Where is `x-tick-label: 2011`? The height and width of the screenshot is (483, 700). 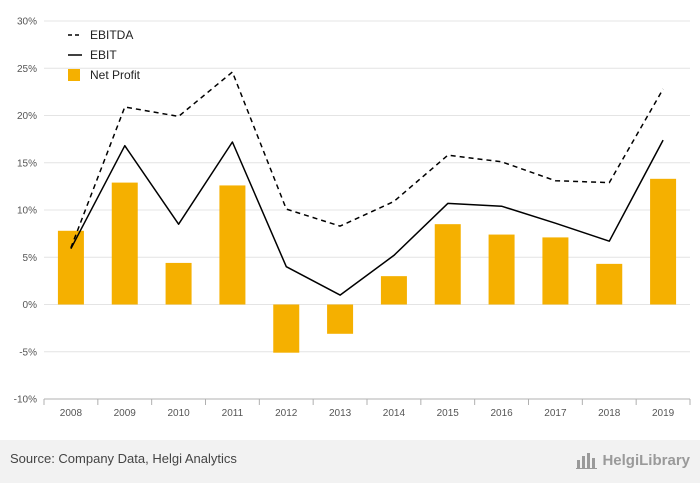 x-tick-label: 2011 is located at coordinates (233, 413).